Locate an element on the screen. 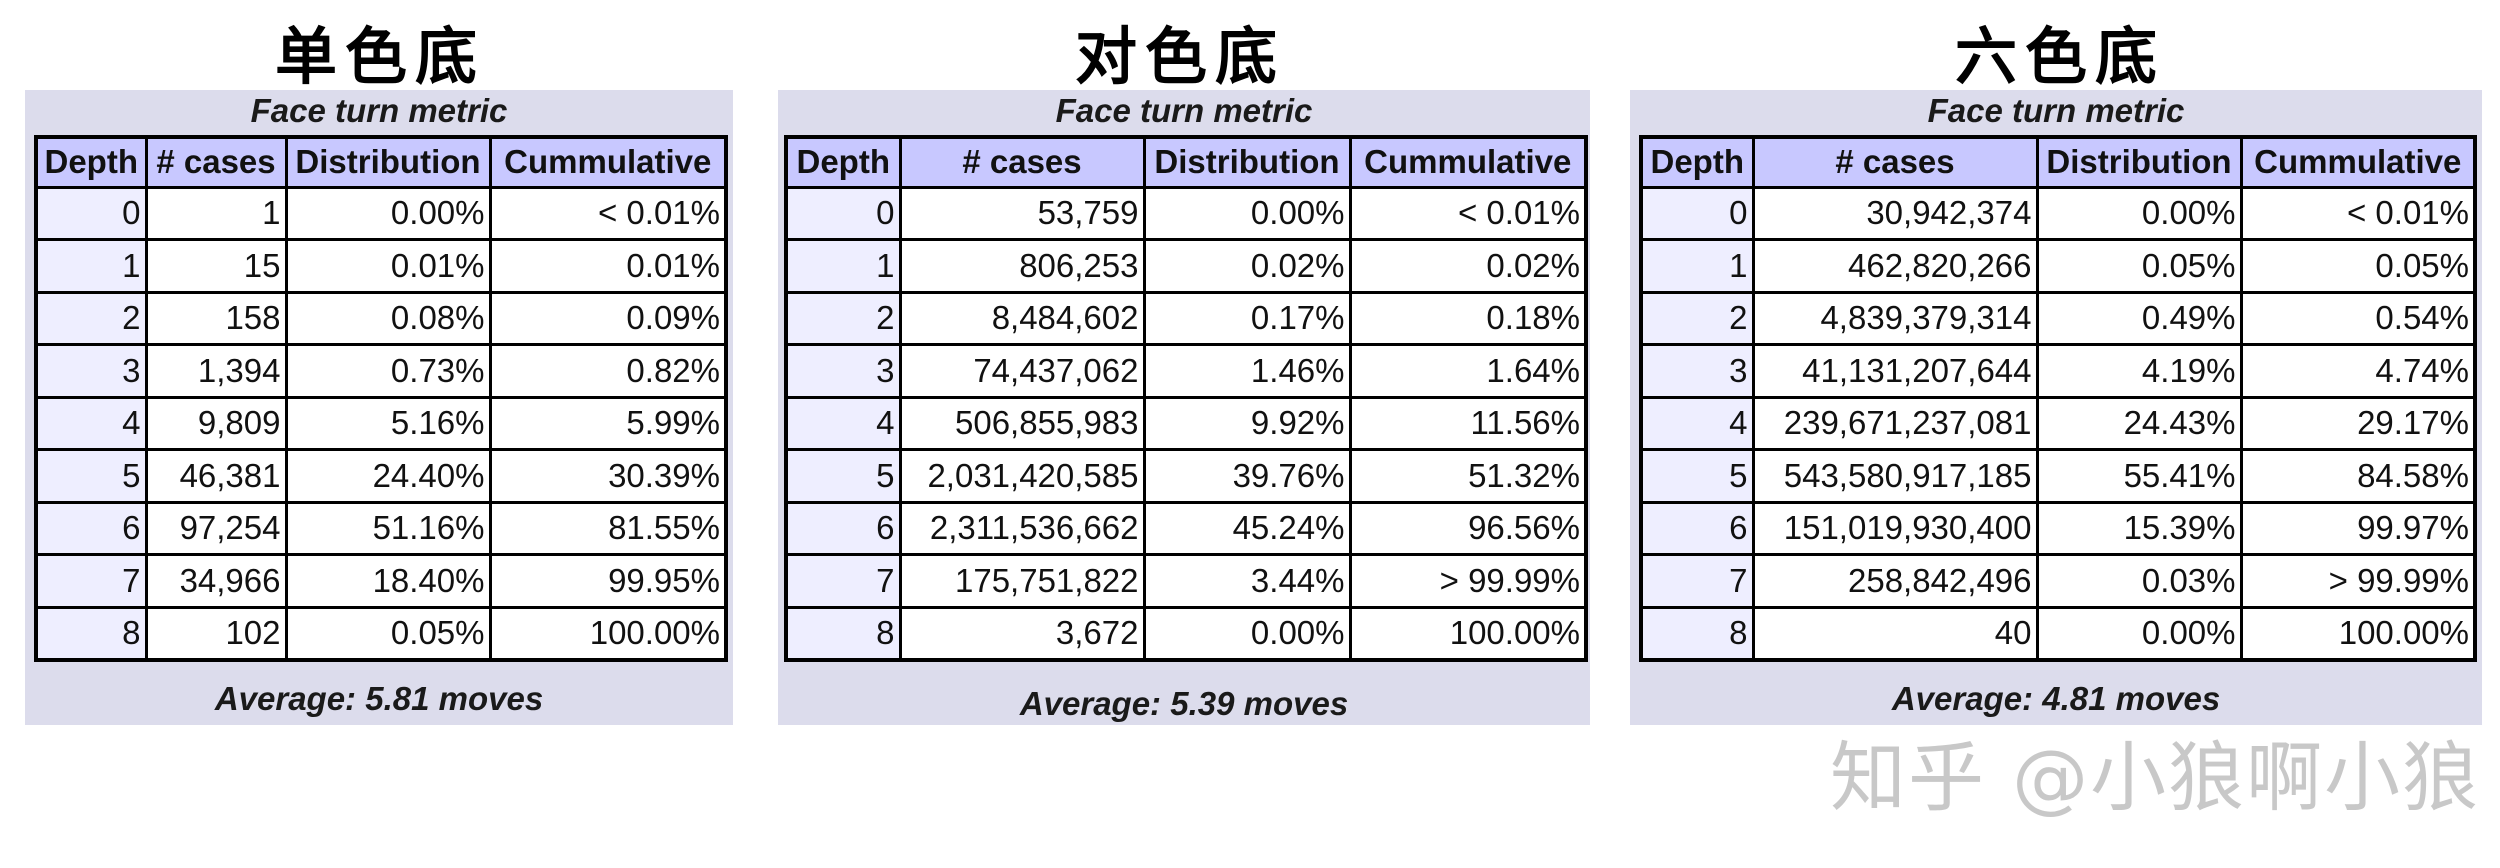 Image resolution: width=2500 pixels, height=868 pixels. average-moves: Average: 5.39 moves is located at coordinates (1184, 703).